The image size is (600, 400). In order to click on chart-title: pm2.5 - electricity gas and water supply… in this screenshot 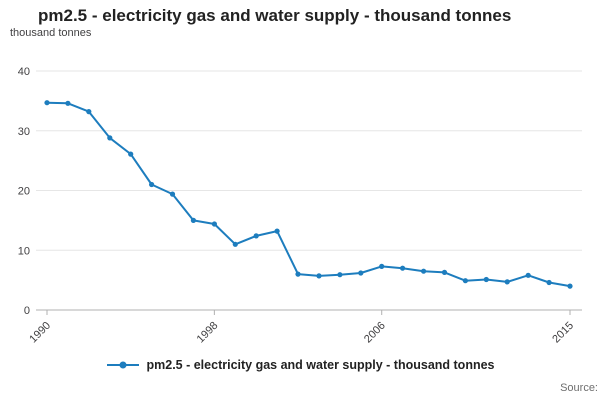, I will do `click(275, 15)`.